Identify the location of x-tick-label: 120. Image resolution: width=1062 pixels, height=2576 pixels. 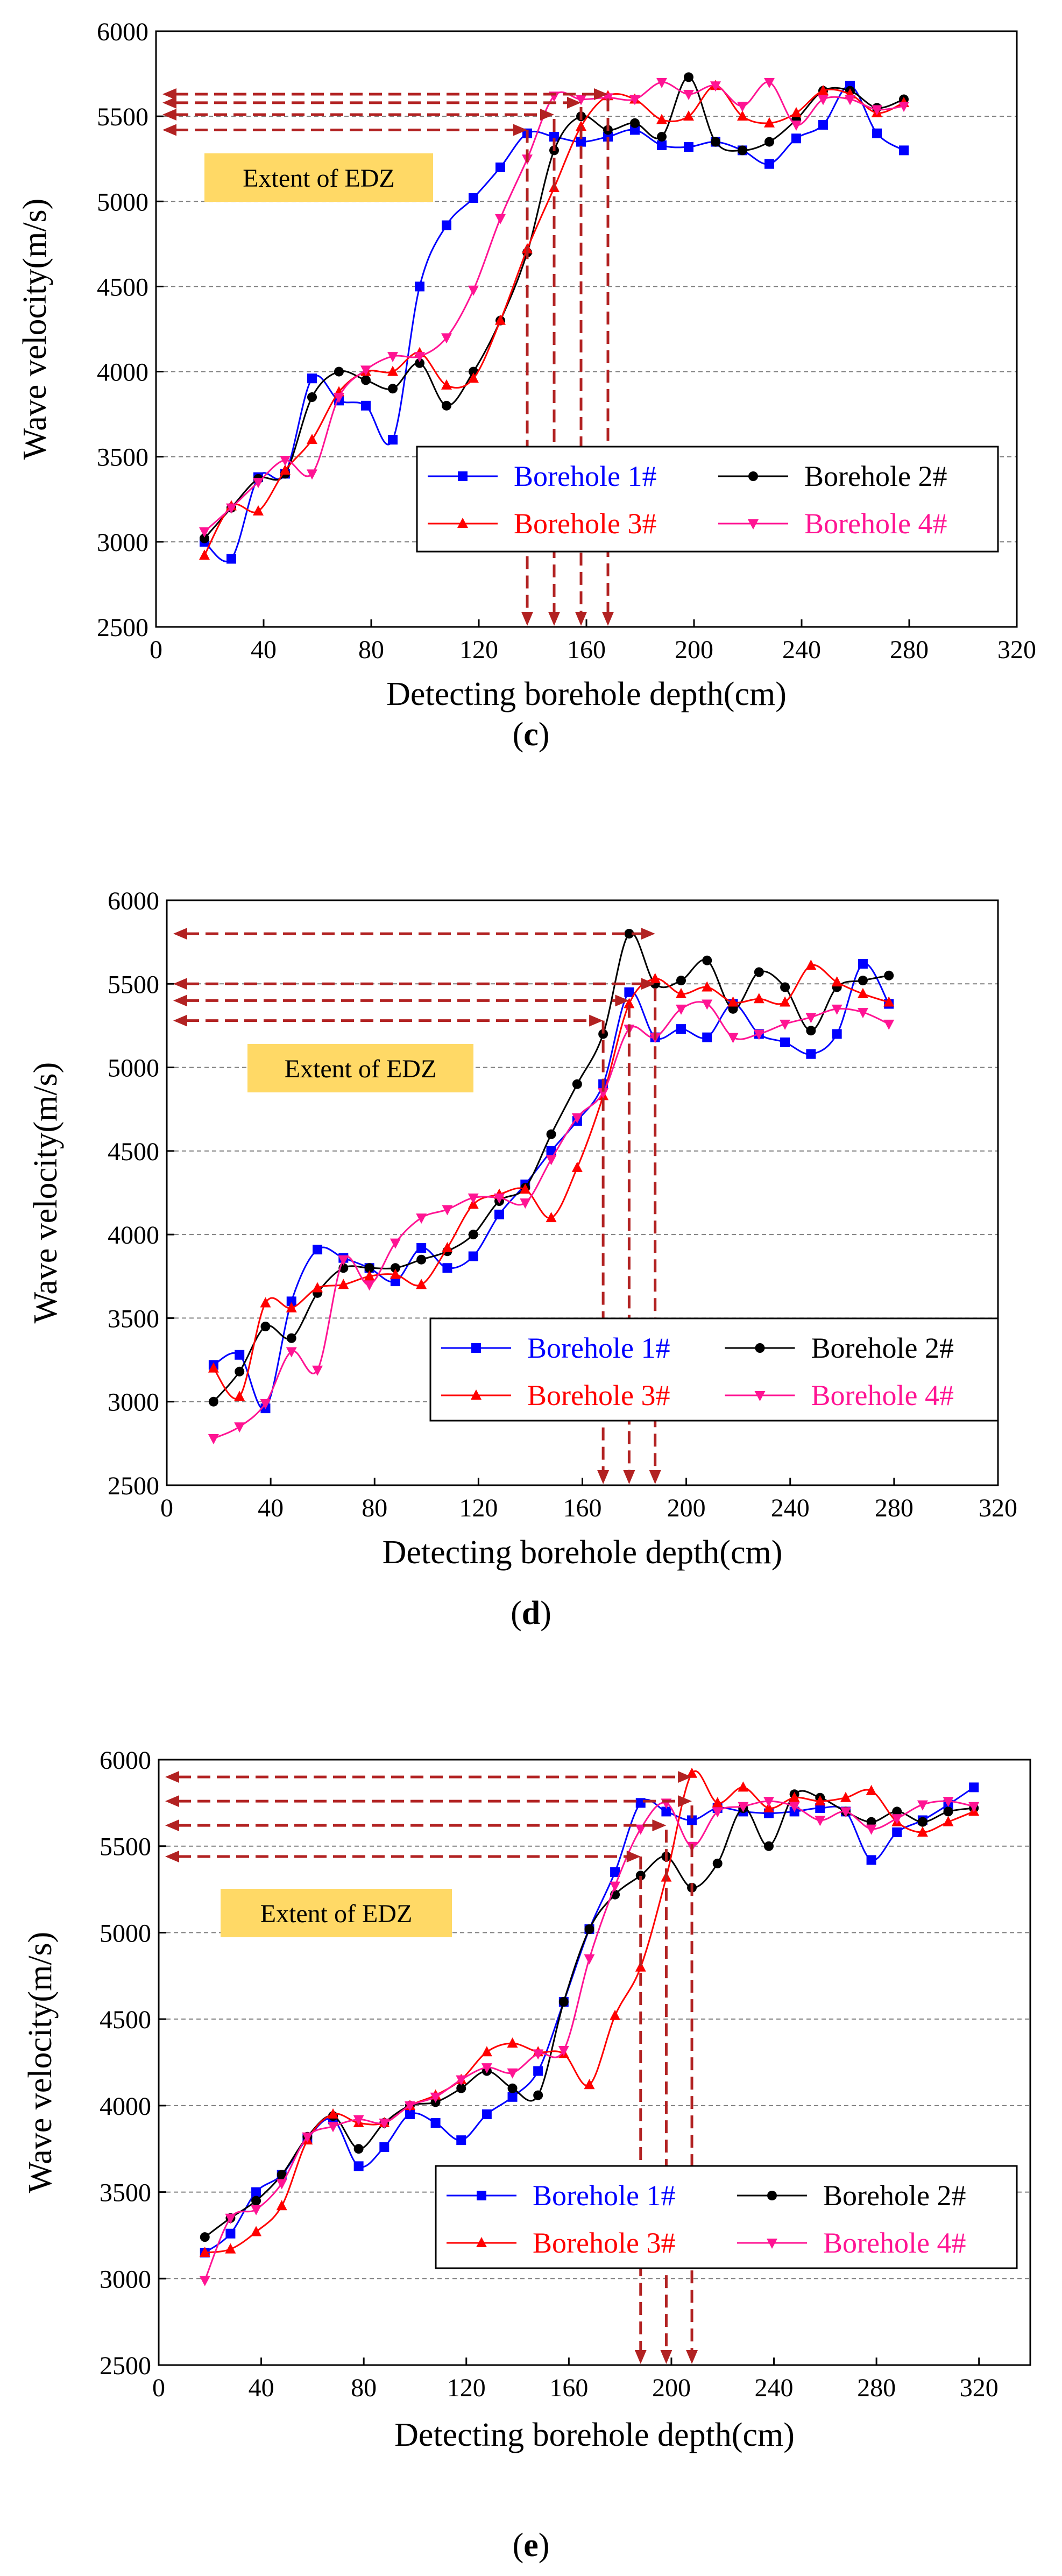
(479, 650).